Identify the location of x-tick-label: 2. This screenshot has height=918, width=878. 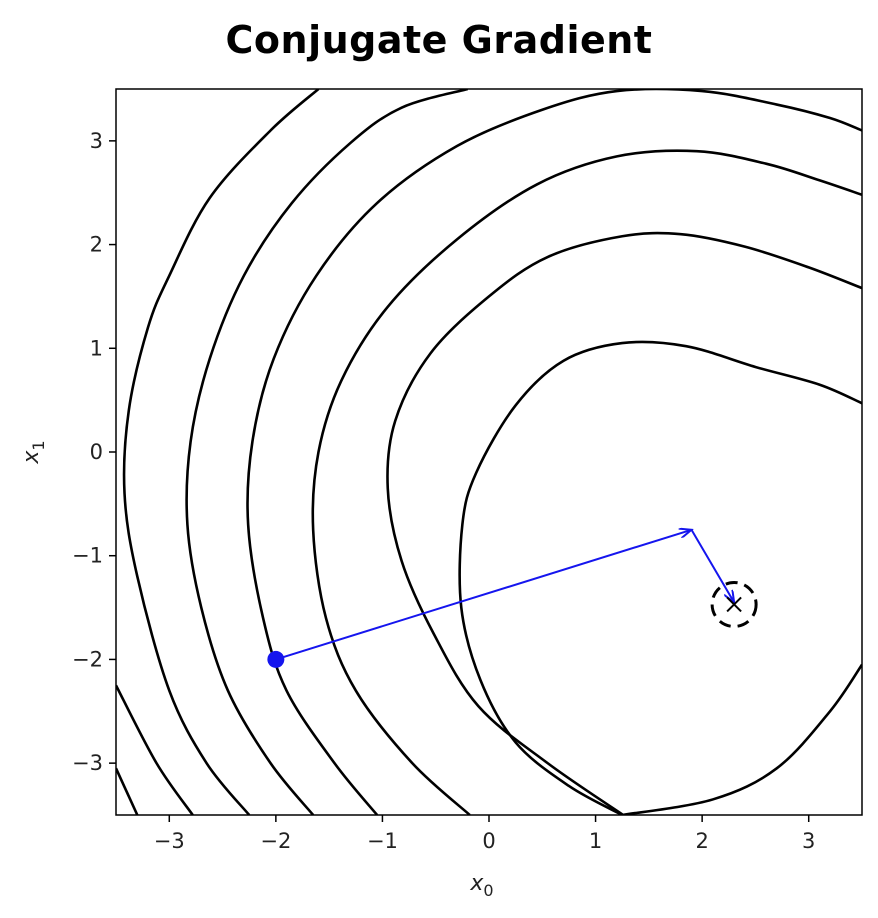
(701, 841).